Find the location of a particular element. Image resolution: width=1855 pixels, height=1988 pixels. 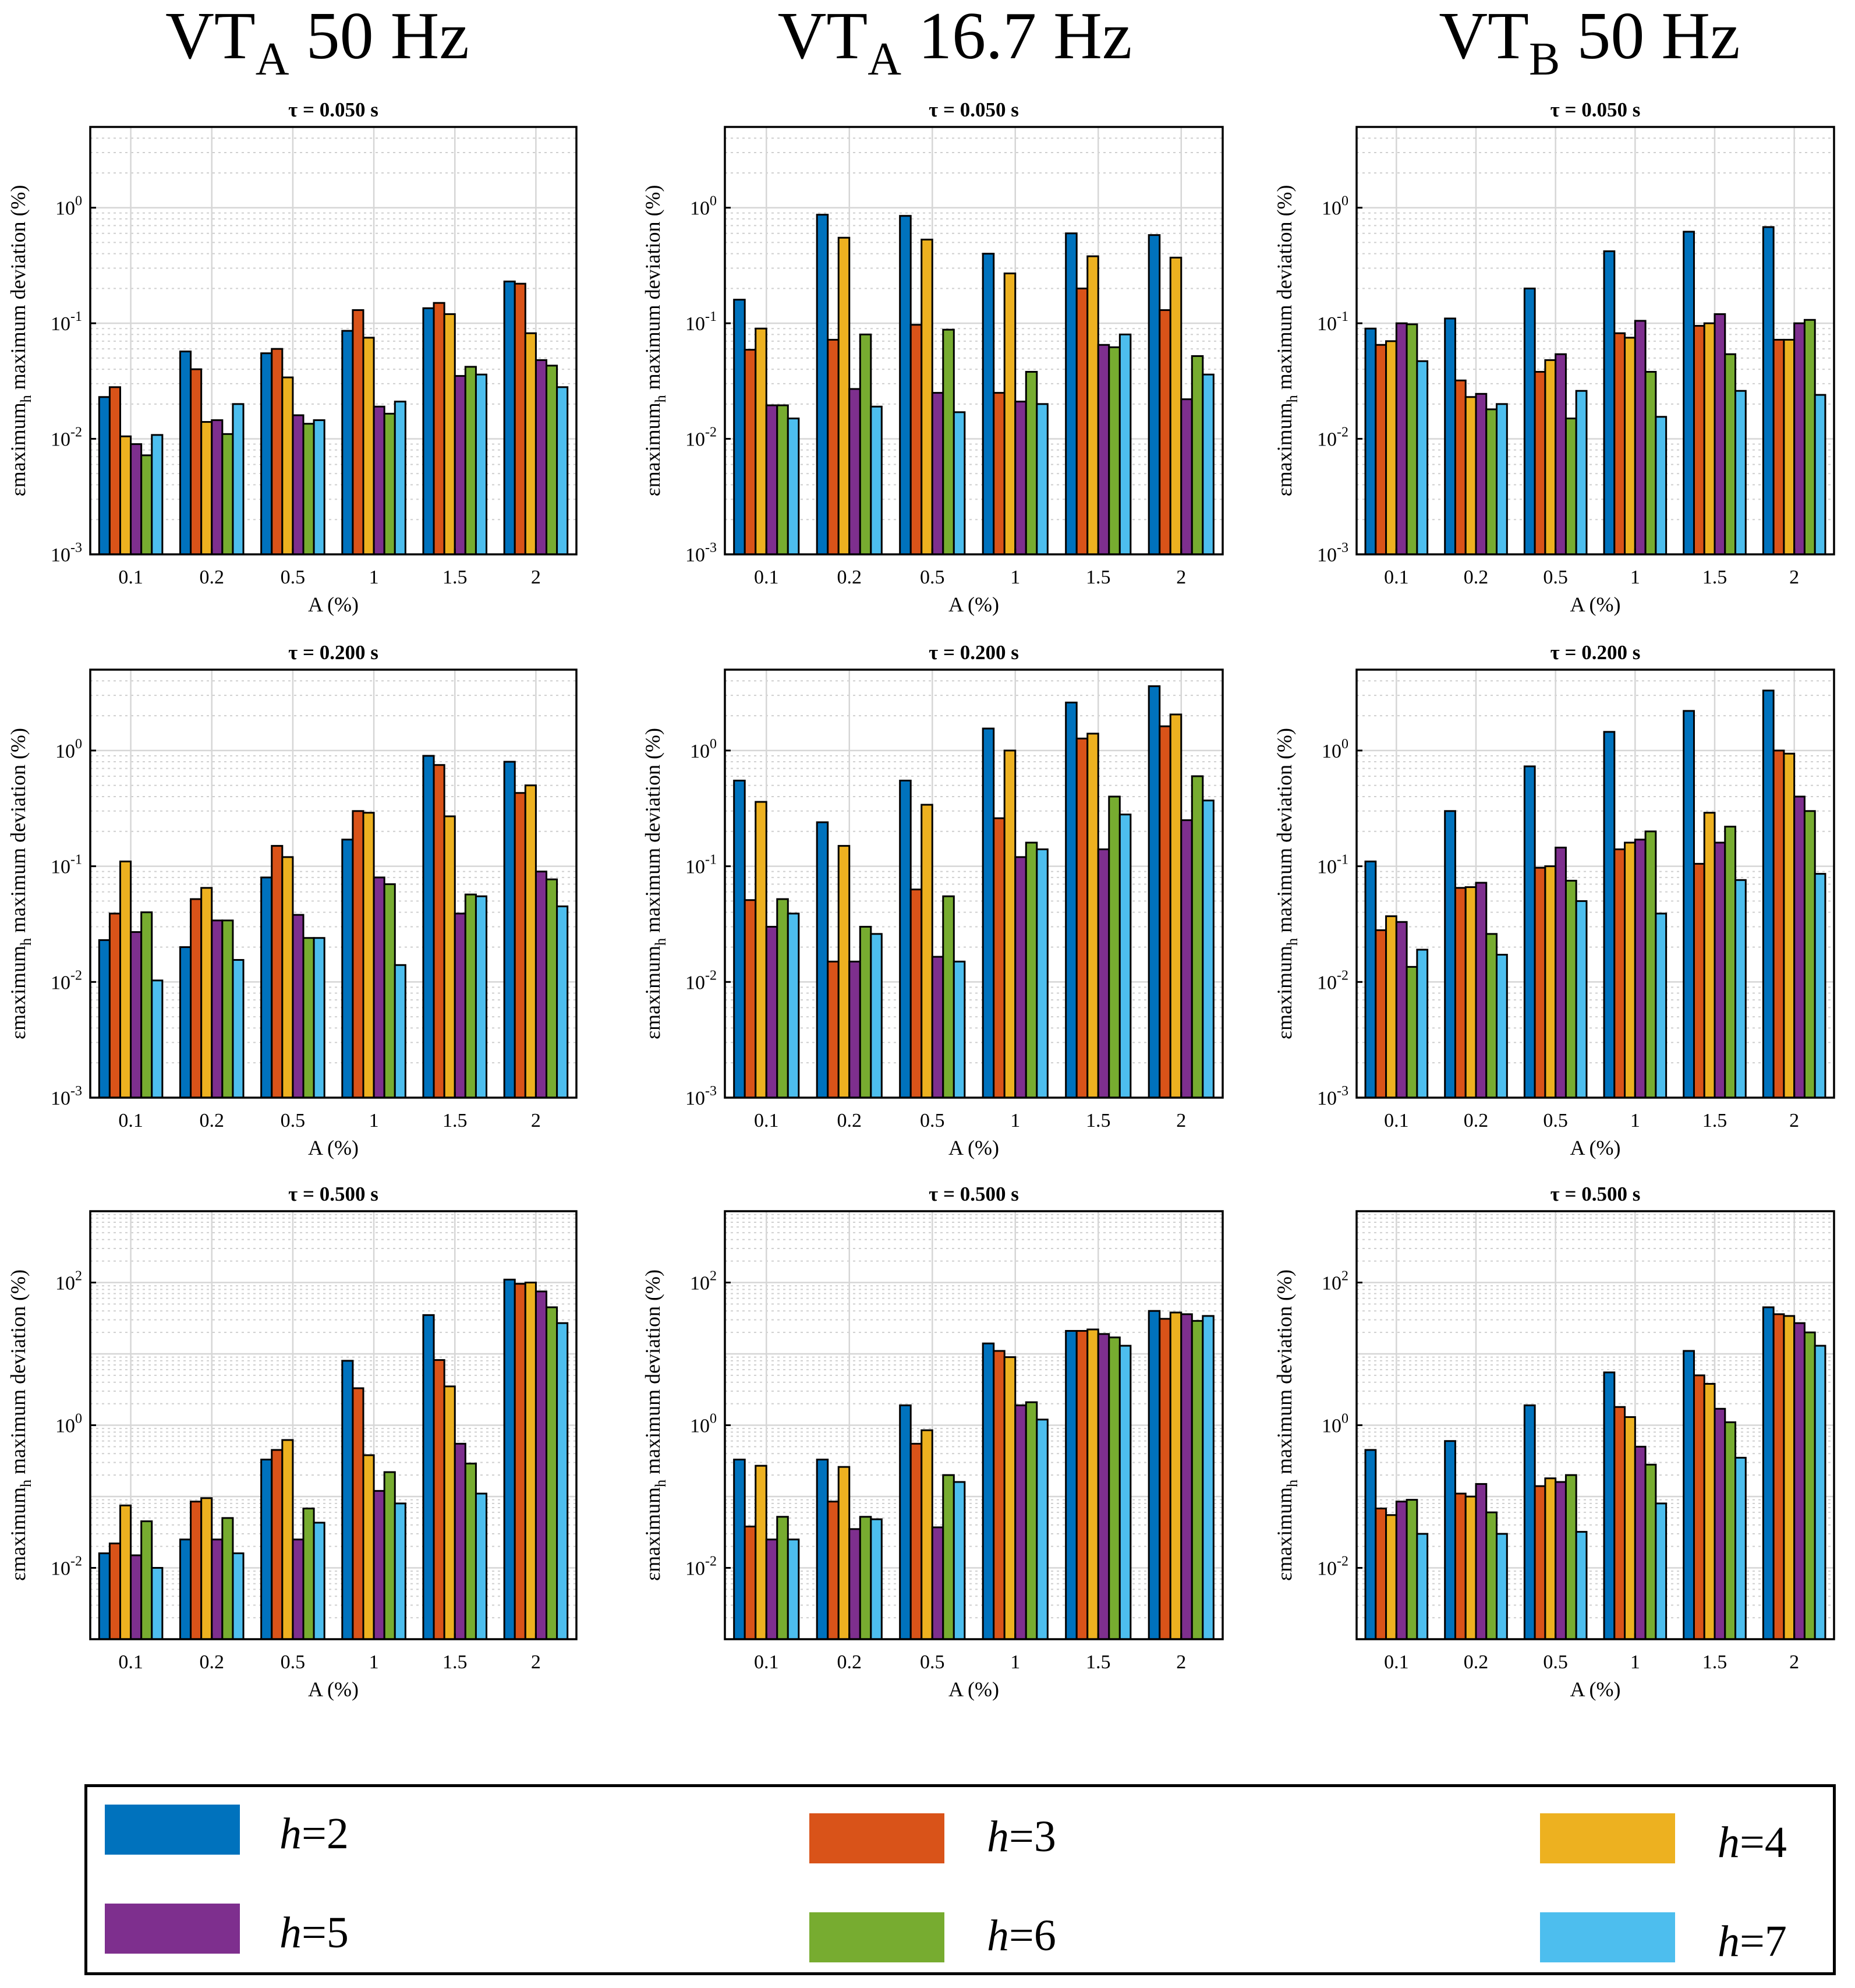

column-title-sub: A is located at coordinates (272, 60).